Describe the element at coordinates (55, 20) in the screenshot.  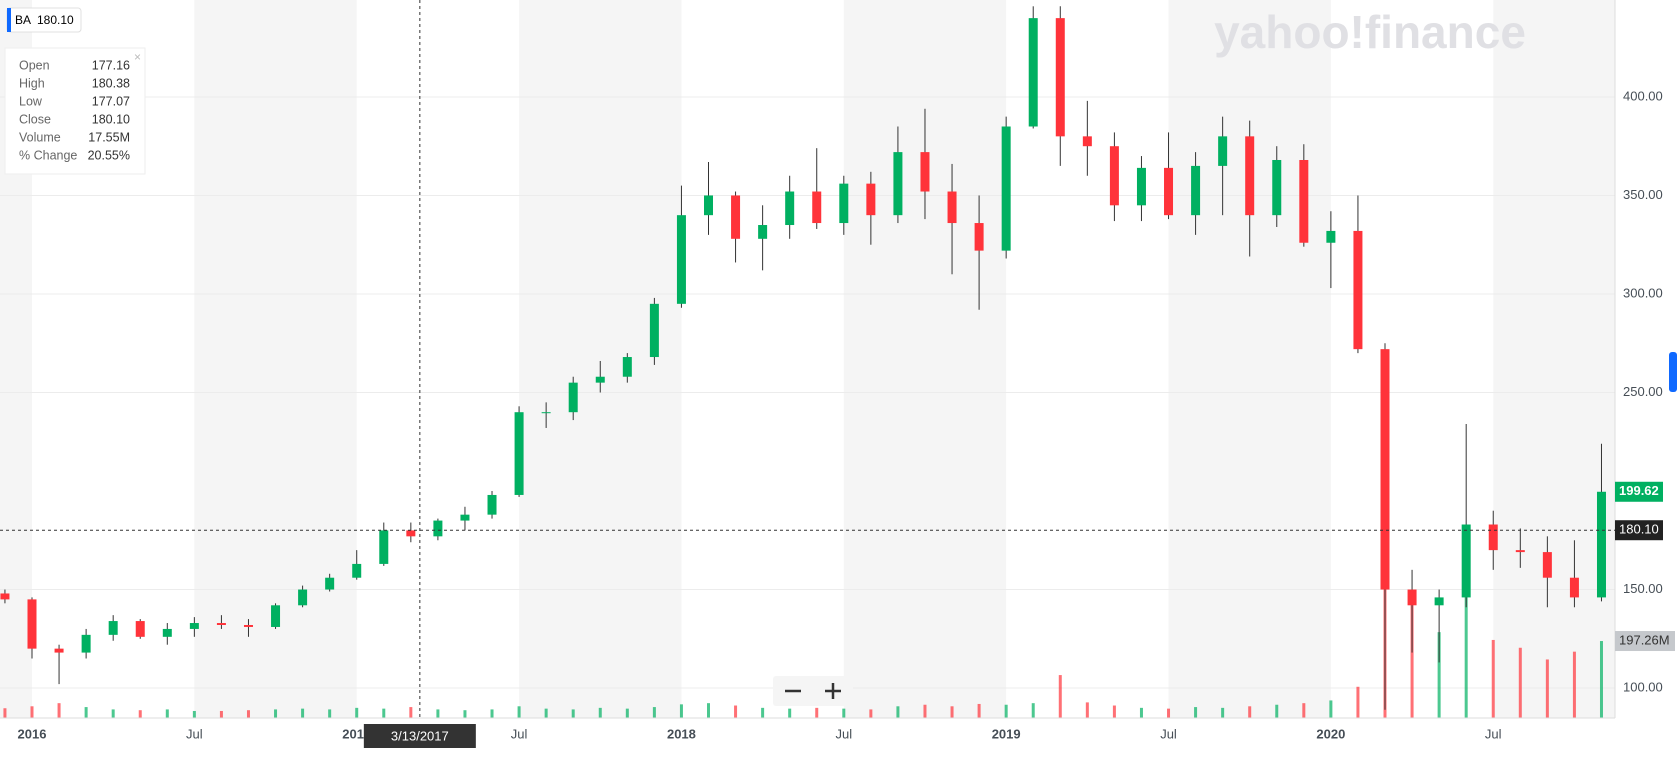
I see `ticker-price: 180.10` at that location.